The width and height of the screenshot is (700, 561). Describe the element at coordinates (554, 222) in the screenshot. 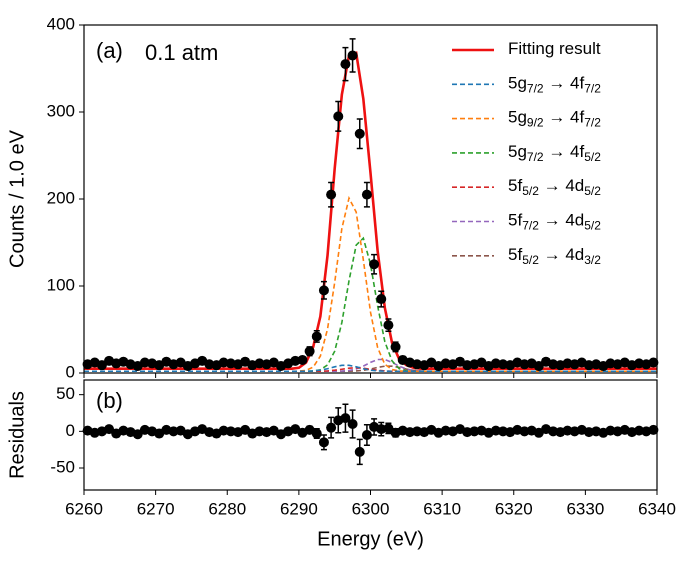

I see `legend-label: 5f7/2 → 4d5/2` at that location.